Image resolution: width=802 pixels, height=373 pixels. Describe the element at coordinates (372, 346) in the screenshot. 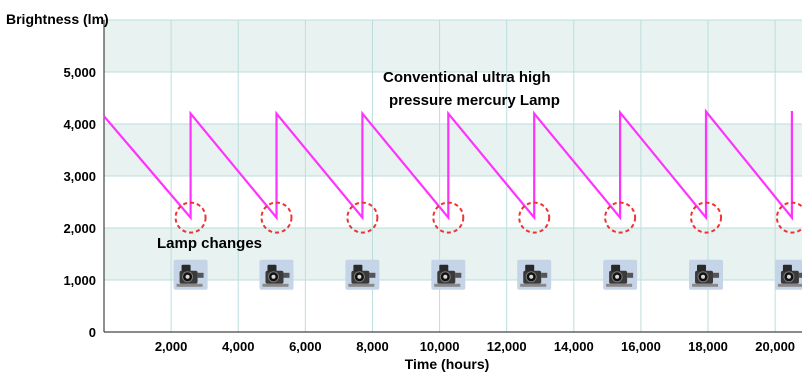

I see `x-tick-label: 8,000` at that location.